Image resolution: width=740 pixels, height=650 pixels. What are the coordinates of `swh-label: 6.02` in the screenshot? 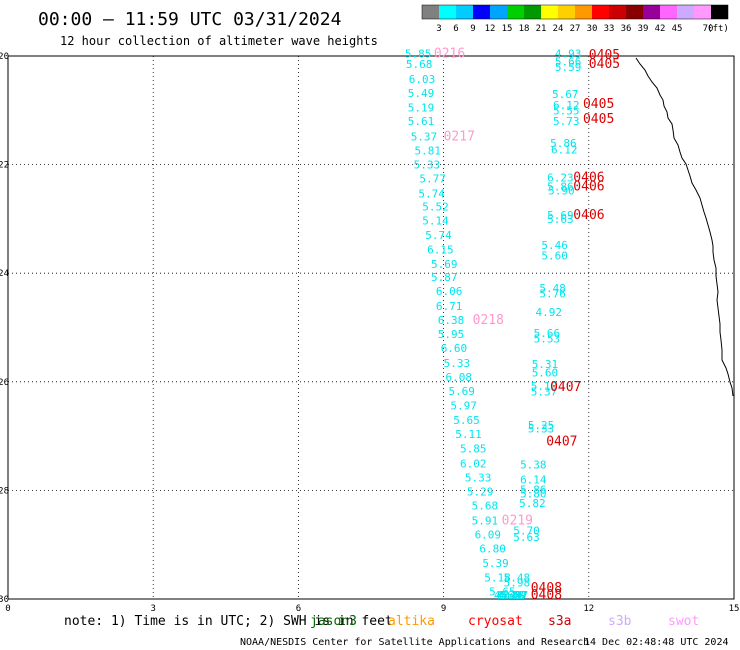 It's located at (473, 463).